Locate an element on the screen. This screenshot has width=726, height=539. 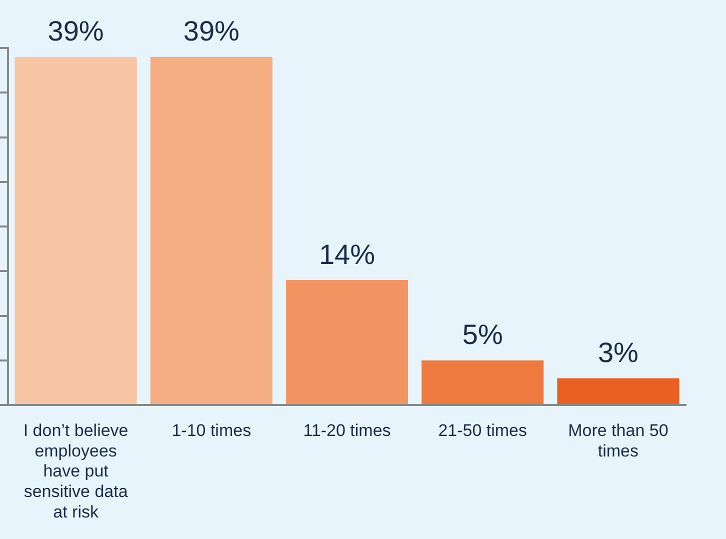
x-tick-label: More than 50 times is located at coordinates (618, 440).